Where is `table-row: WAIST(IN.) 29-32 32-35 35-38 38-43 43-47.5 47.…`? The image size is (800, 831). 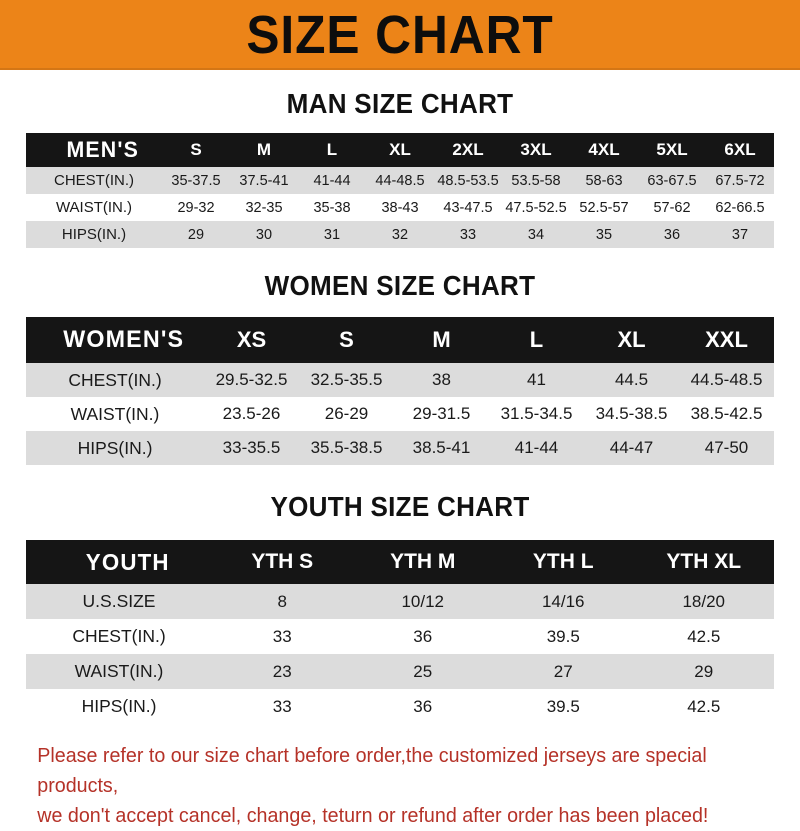
table-row: WAIST(IN.) 29-32 32-35 35-38 38-43 43-47.5 47.… is located at coordinates (400, 207).